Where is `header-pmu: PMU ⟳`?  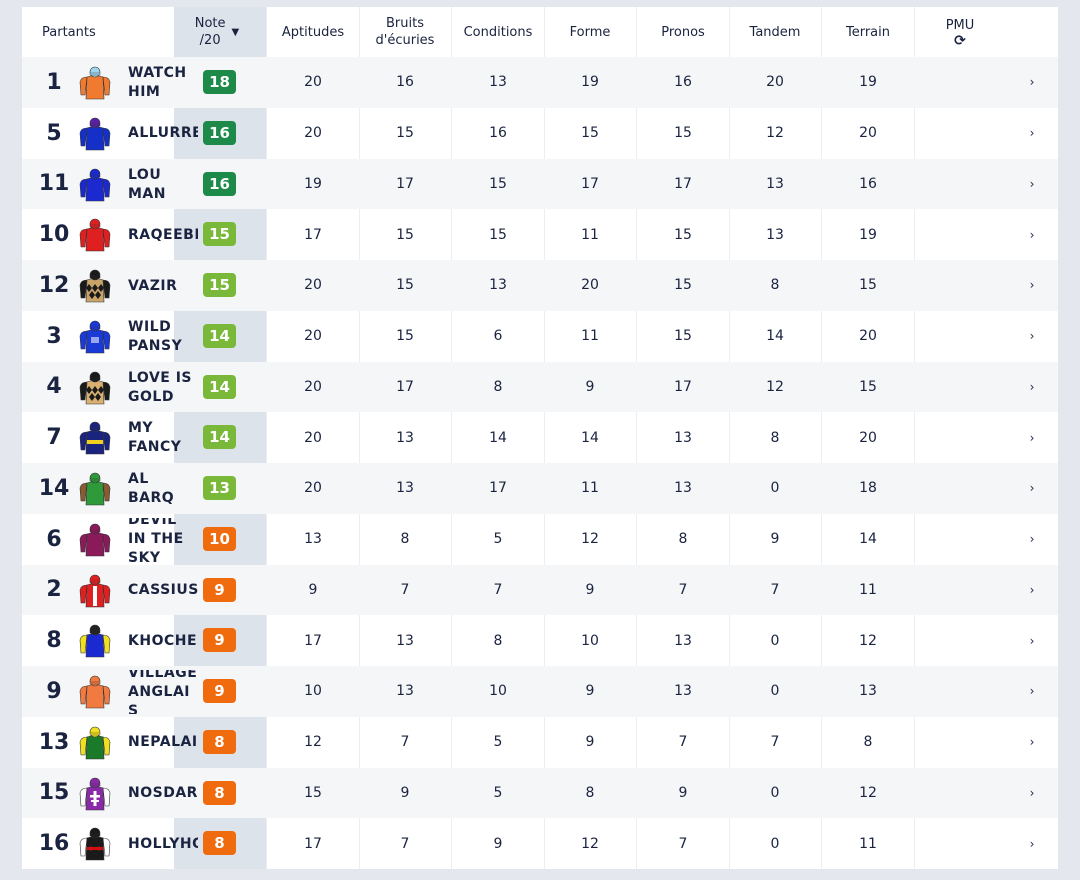
header-pmu: PMU ⟳ is located at coordinates (960, 33).